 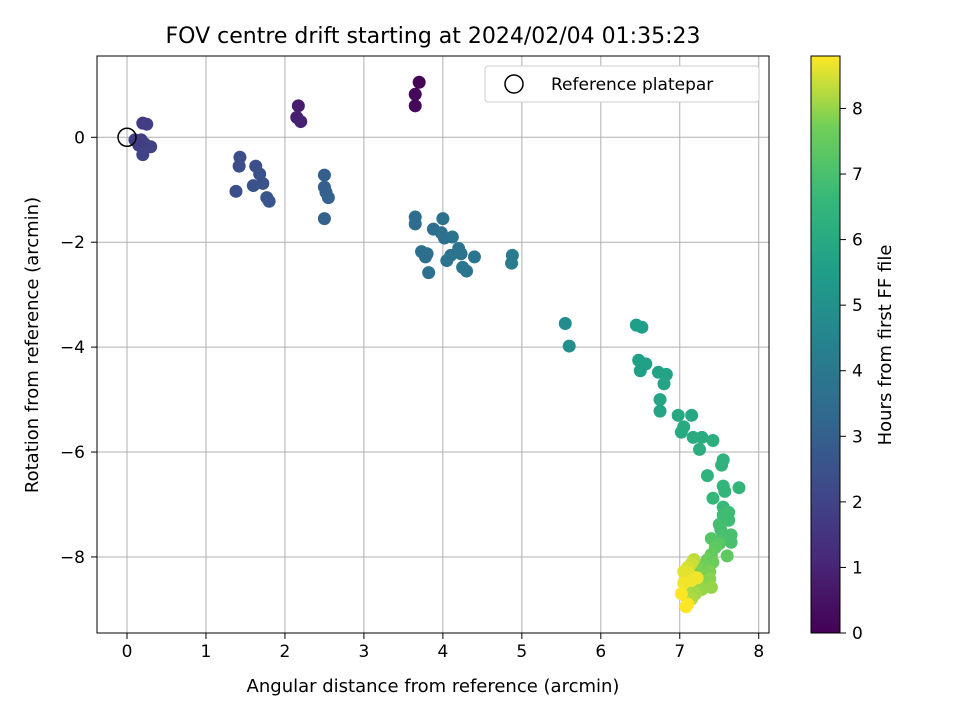 I want to click on colorbar-tick-label: 5, so click(x=857, y=306).